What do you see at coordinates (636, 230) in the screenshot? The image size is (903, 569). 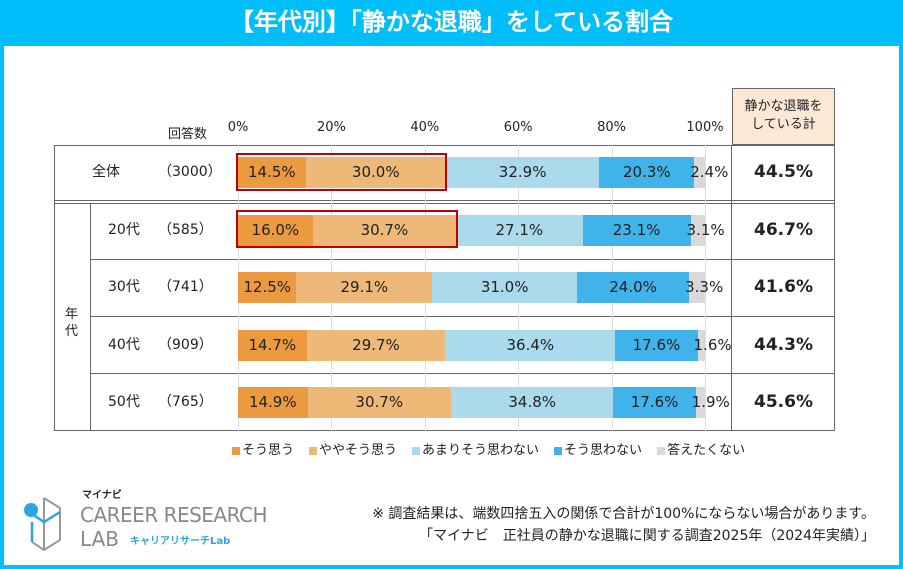 I see `bar-segment-3: 23.1%` at bounding box center [636, 230].